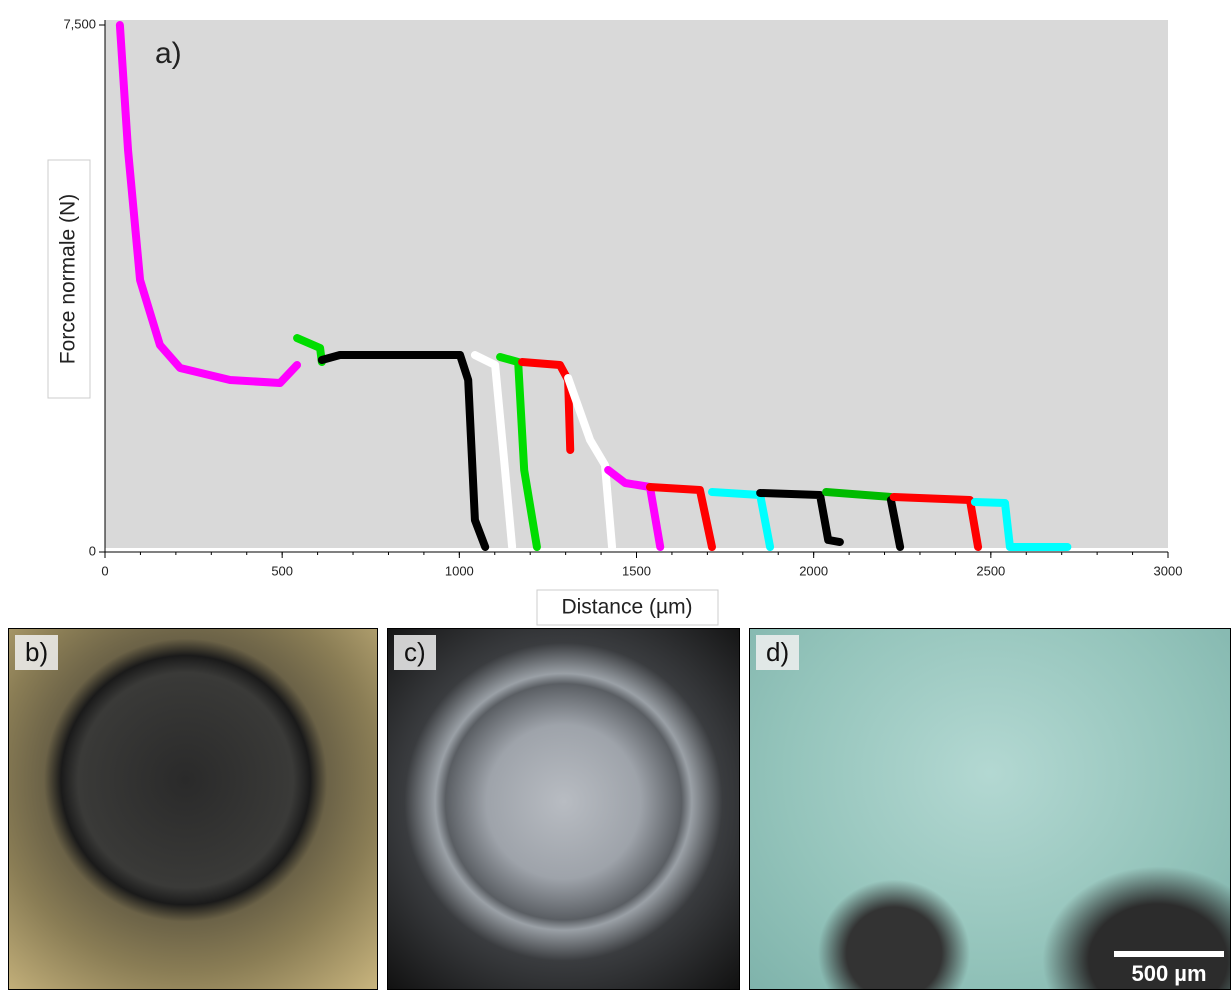 Image resolution: width=1231 pixels, height=990 pixels. I want to click on x-tick-label: 2500, so click(990, 570).